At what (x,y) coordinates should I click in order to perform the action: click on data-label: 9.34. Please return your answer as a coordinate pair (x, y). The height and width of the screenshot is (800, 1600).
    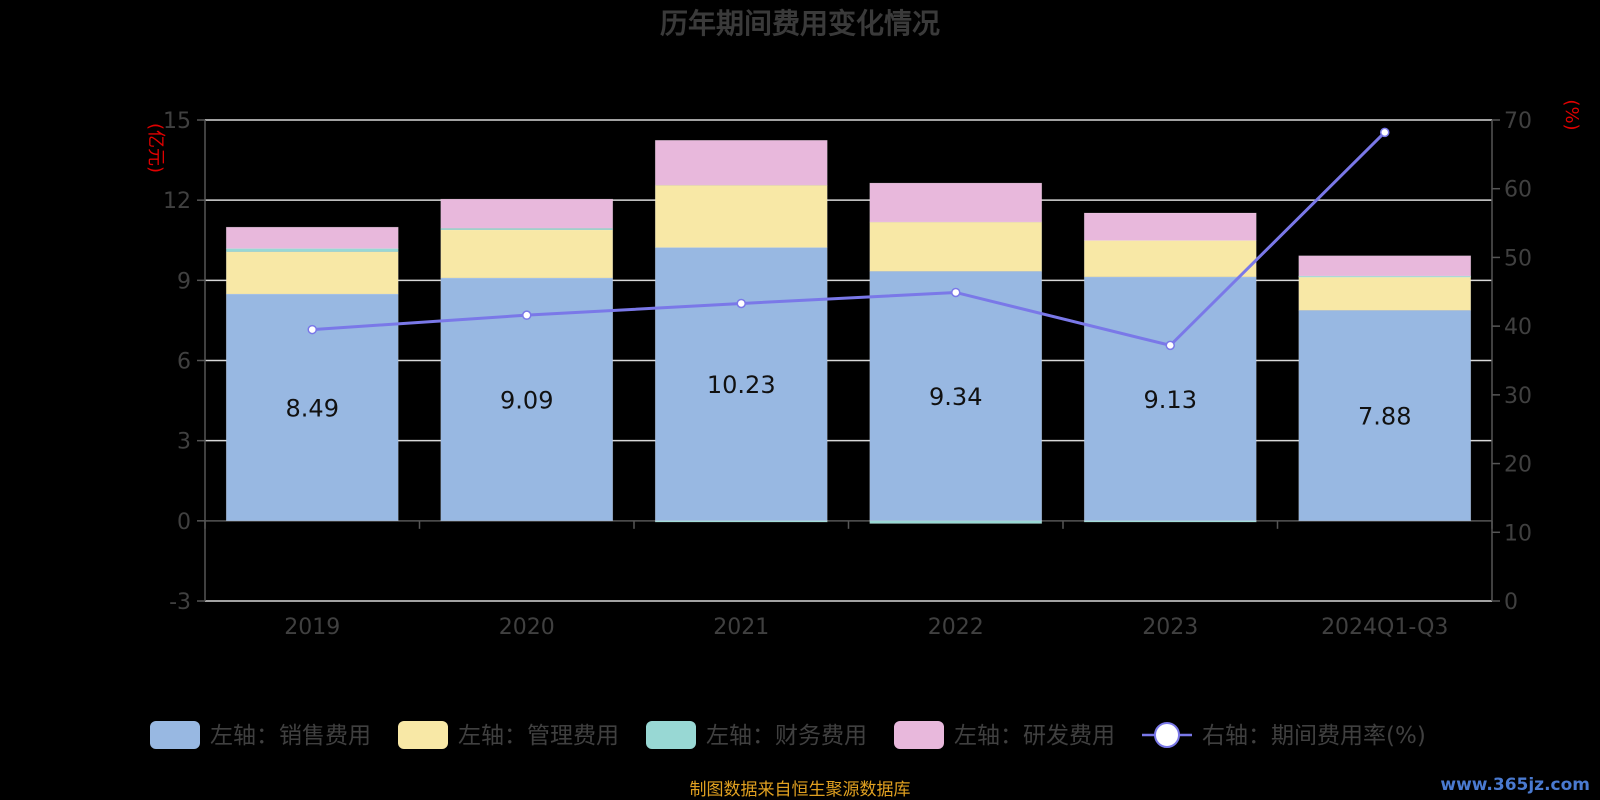
    Looking at the image, I should click on (955, 397).